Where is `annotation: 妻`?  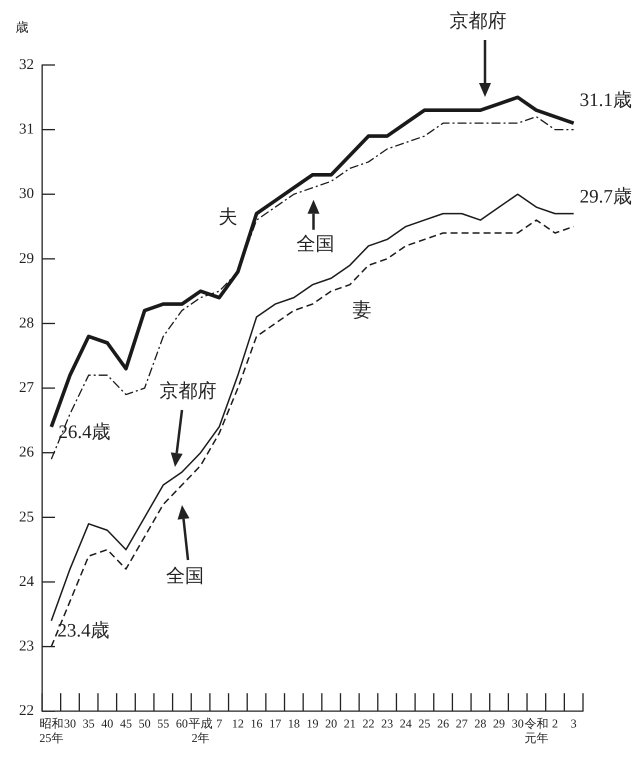 annotation: 妻 is located at coordinates (362, 310).